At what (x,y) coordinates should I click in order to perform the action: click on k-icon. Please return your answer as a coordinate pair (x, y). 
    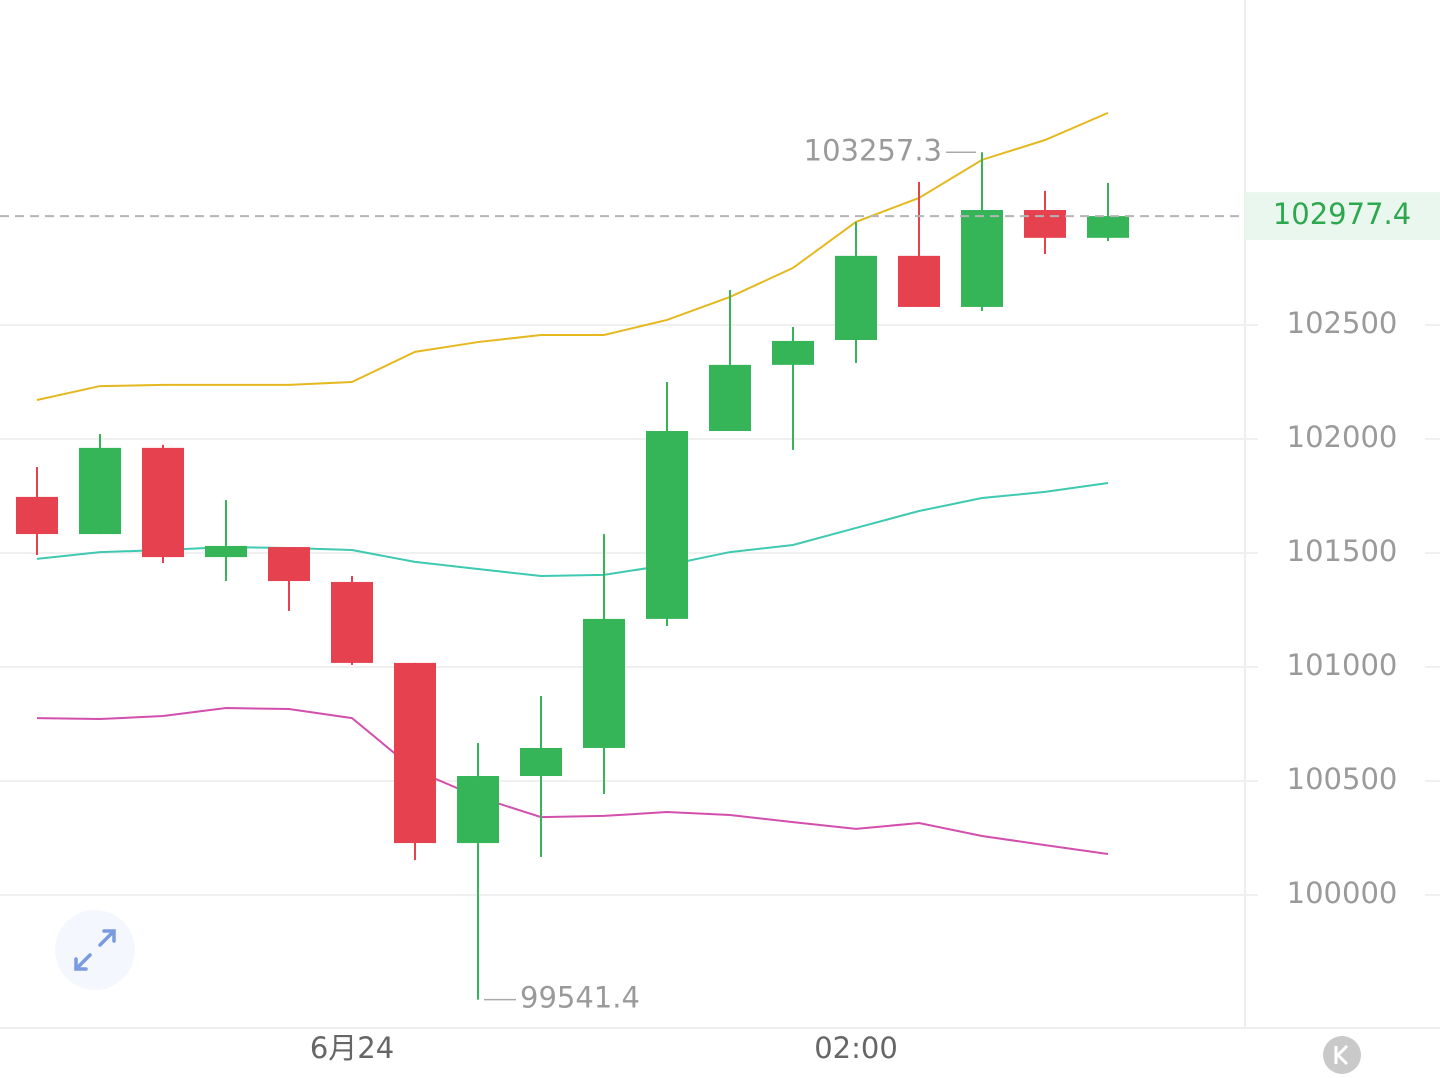
    Looking at the image, I should click on (1341, 1055).